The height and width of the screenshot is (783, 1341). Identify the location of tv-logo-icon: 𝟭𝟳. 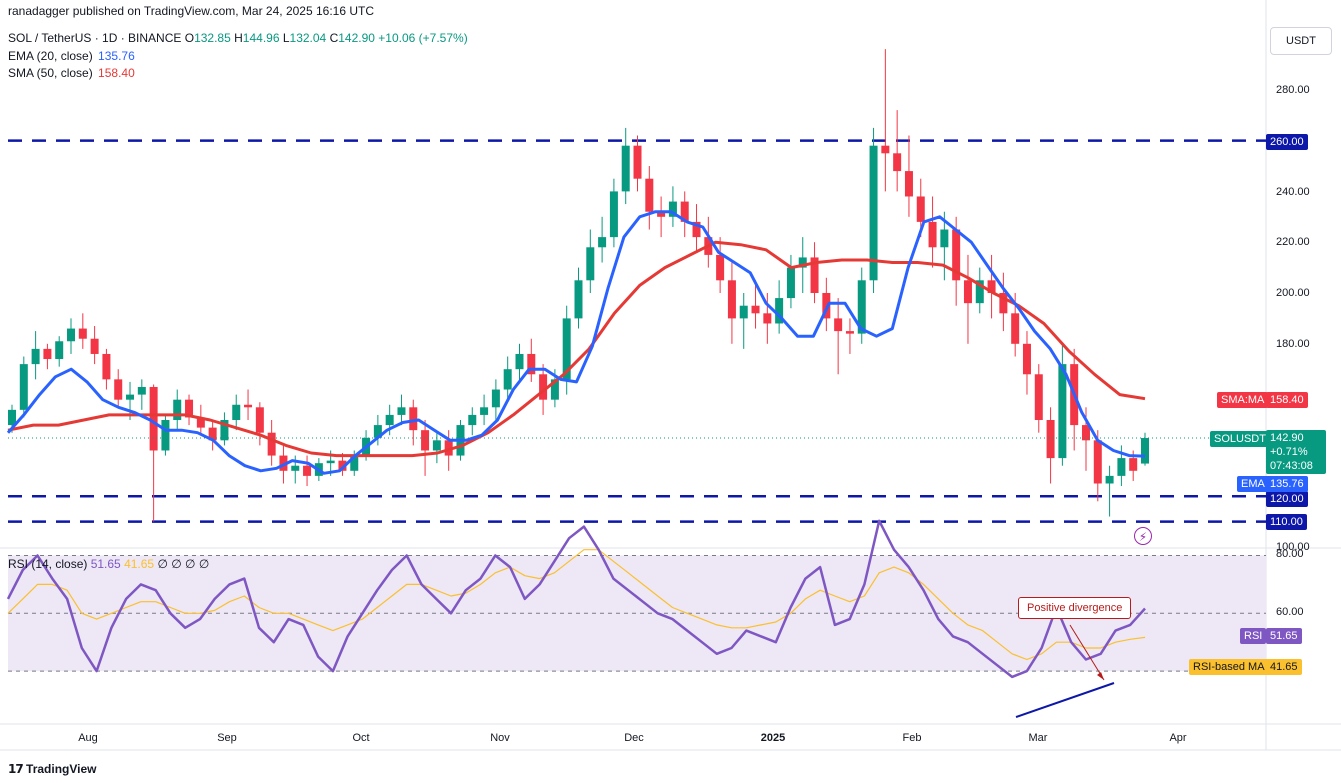
(16, 769).